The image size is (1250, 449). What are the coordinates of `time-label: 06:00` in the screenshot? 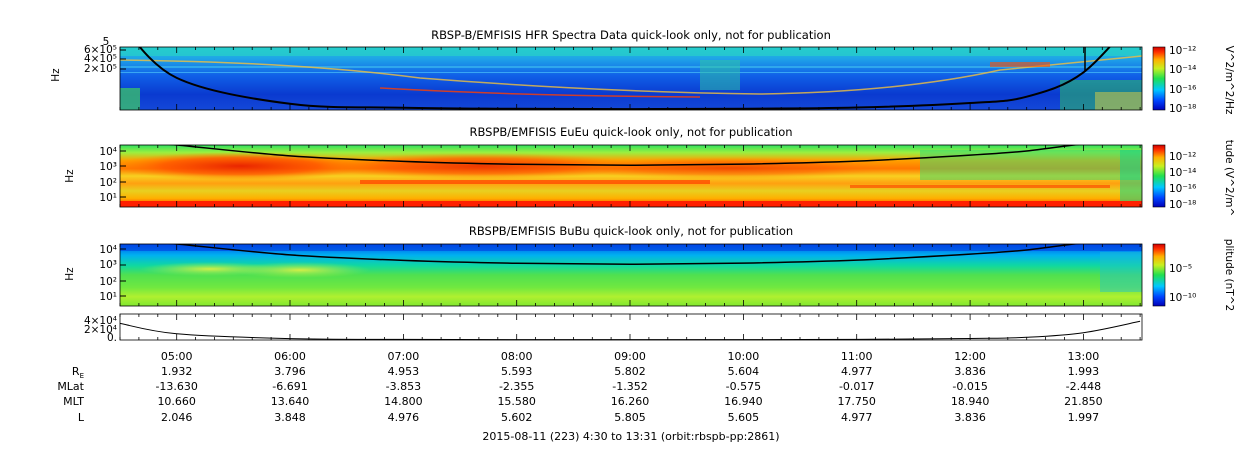 It's located at (290, 356).